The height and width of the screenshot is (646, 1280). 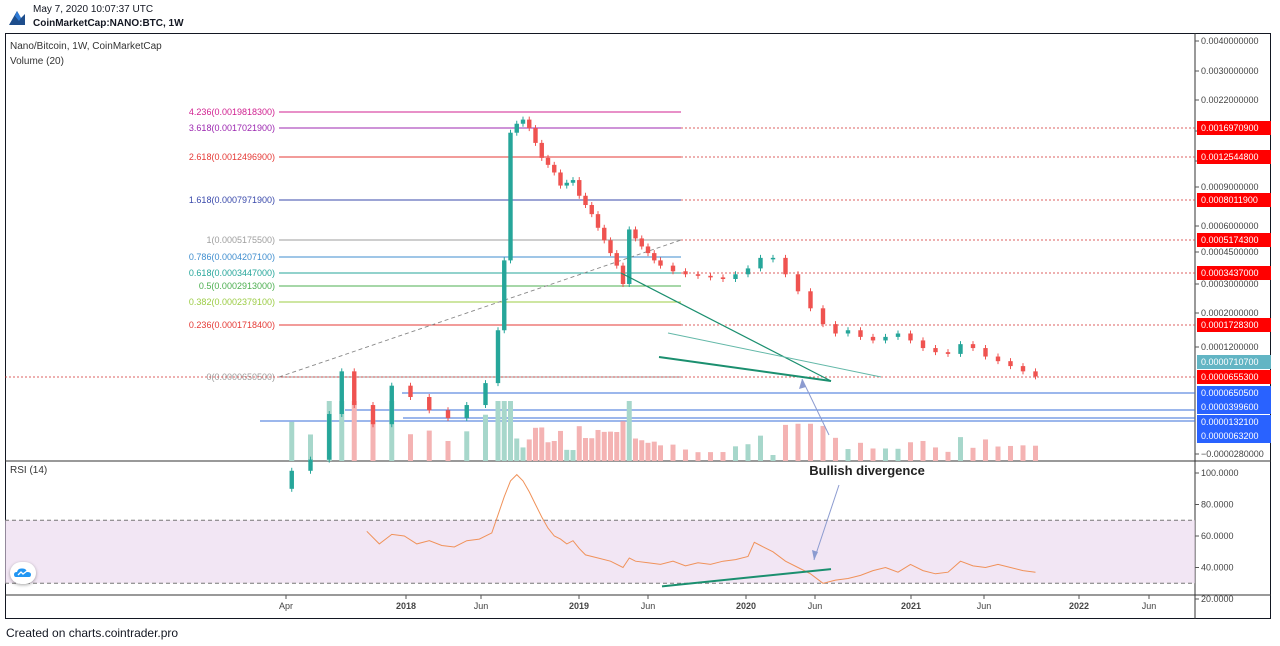 I want to click on footer-credit: Created on charts.cointrader.pro, so click(x=92, y=633).